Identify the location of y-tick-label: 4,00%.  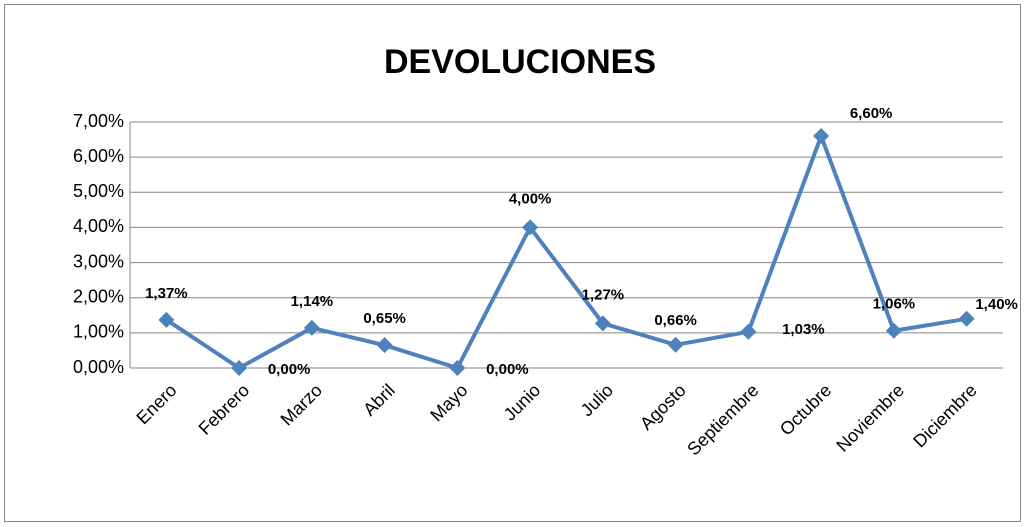
(98, 226).